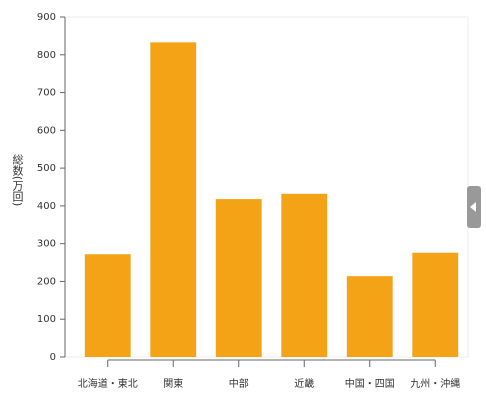  I want to click on x-tick-label: 北海道・東北, so click(108, 383).